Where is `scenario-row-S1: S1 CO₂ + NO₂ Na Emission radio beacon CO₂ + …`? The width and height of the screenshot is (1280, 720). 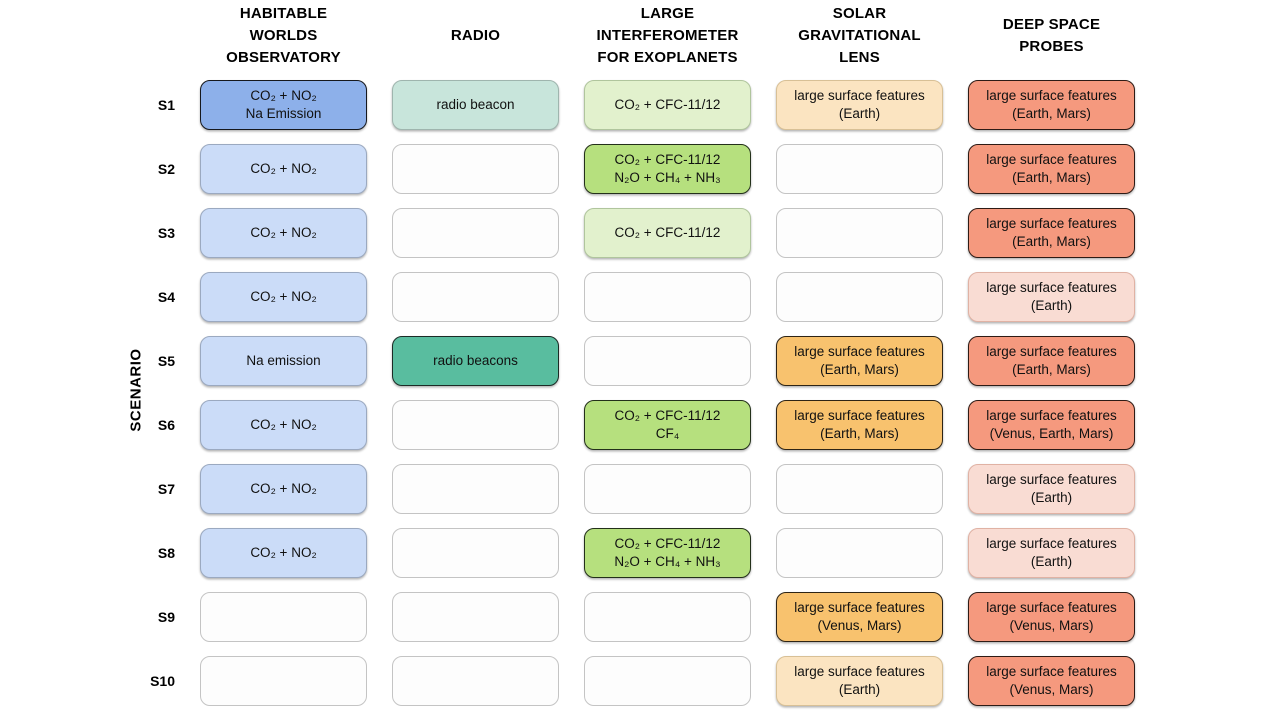 scenario-row-S1: S1 CO₂ + NO₂ Na Emission radio beacon CO₂ + … is located at coordinates (567, 105).